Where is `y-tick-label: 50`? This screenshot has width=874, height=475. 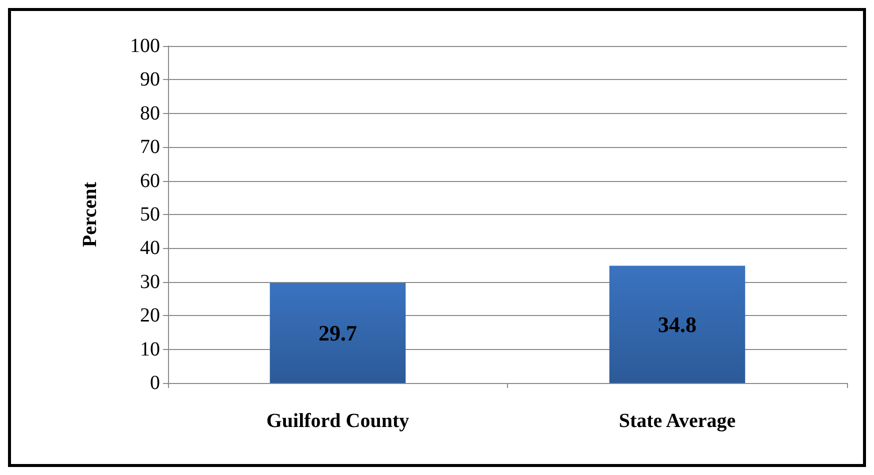
y-tick-label: 50 is located at coordinates (150, 215).